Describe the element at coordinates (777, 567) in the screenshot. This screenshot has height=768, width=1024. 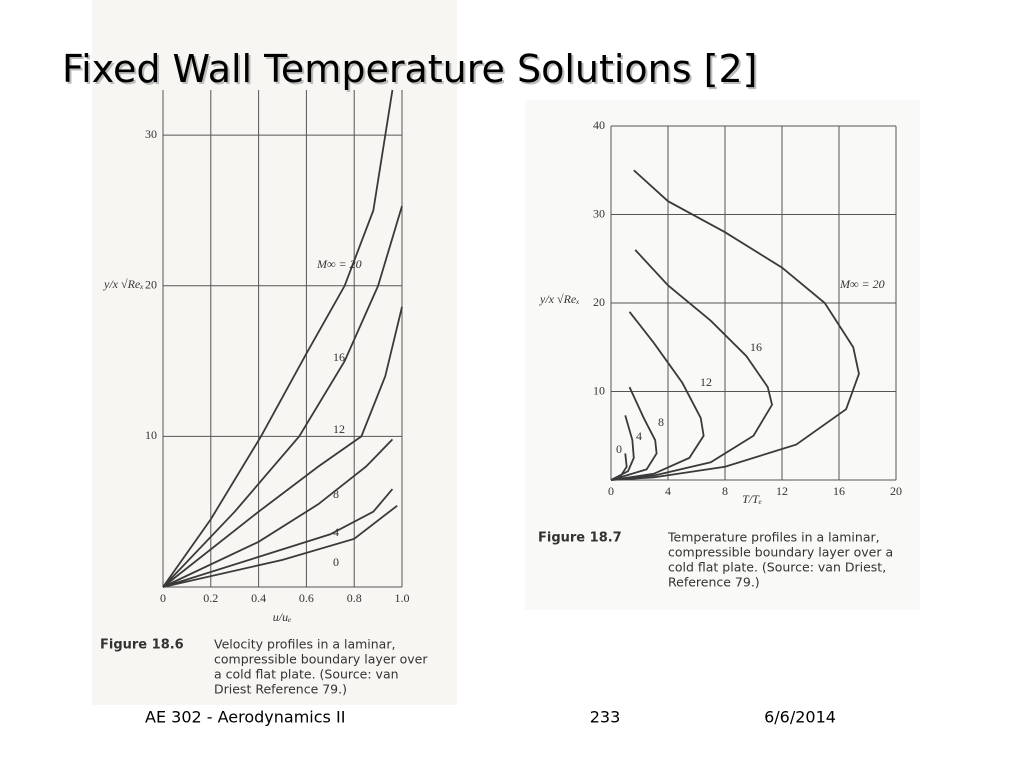
I see `caption-line: cold flat plate. (Source: van Driest,` at that location.